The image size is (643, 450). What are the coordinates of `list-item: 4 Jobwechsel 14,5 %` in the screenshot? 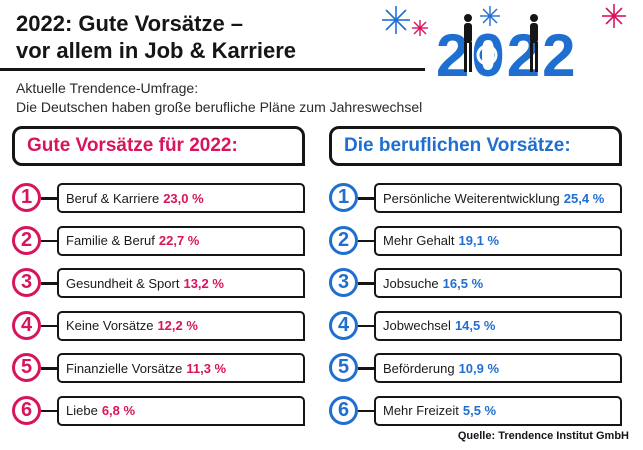 It's located at (475, 326).